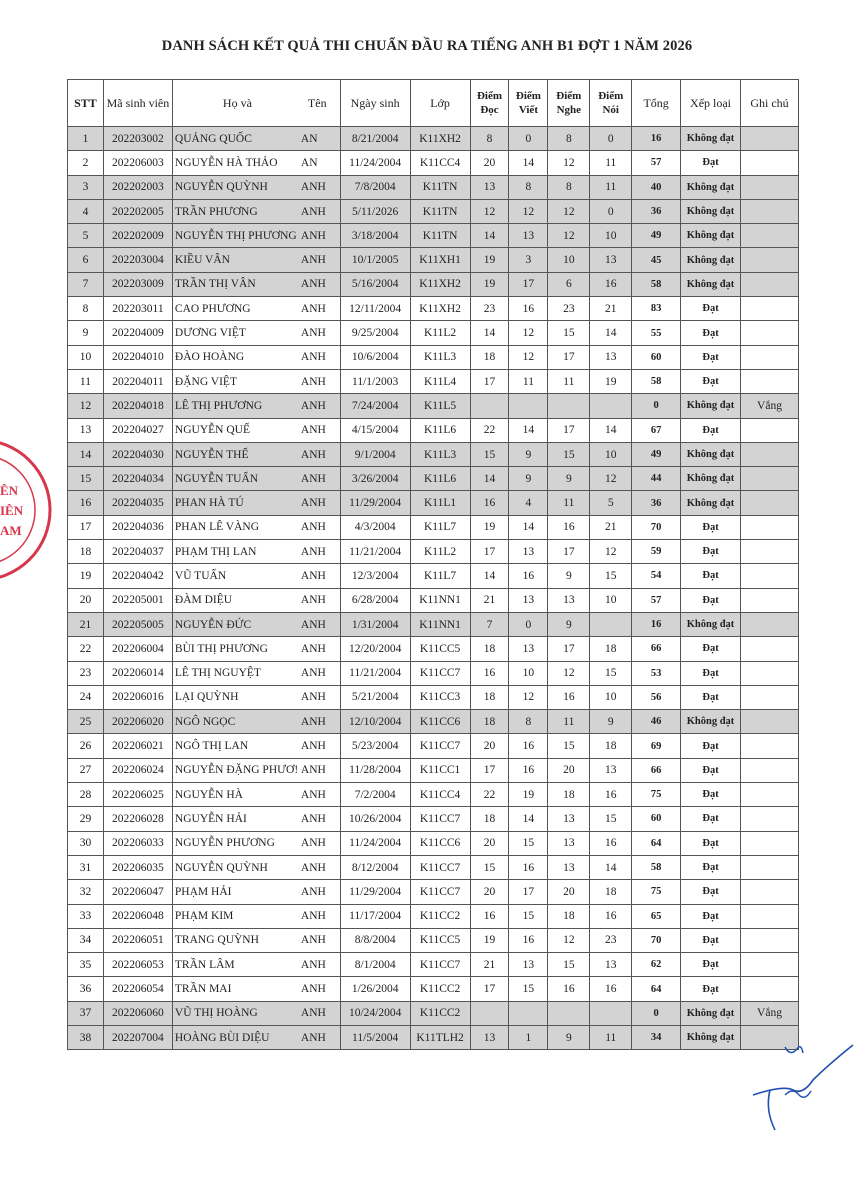 The image size is (854, 1200). What do you see at coordinates (611, 103) in the screenshot?
I see `header-speaking: Điểm Nói` at bounding box center [611, 103].